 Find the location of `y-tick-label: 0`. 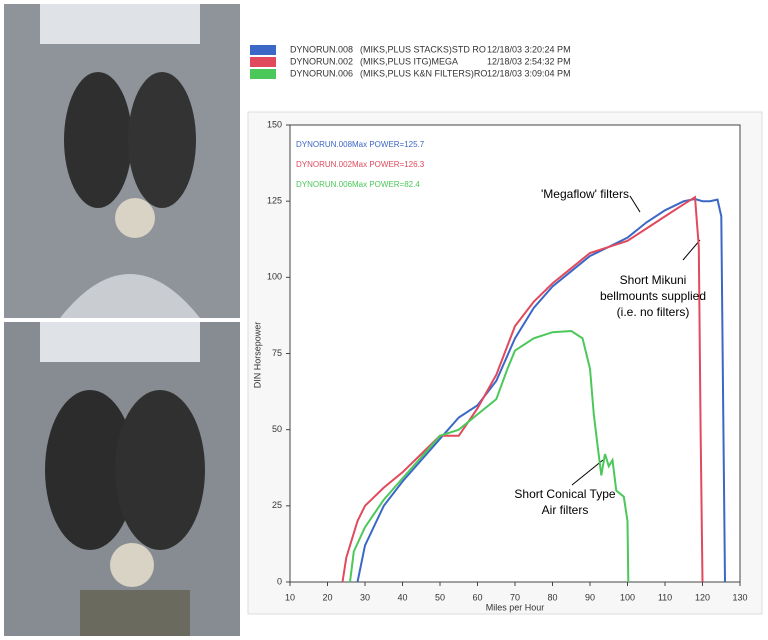

y-tick-label: 0 is located at coordinates (279, 581).